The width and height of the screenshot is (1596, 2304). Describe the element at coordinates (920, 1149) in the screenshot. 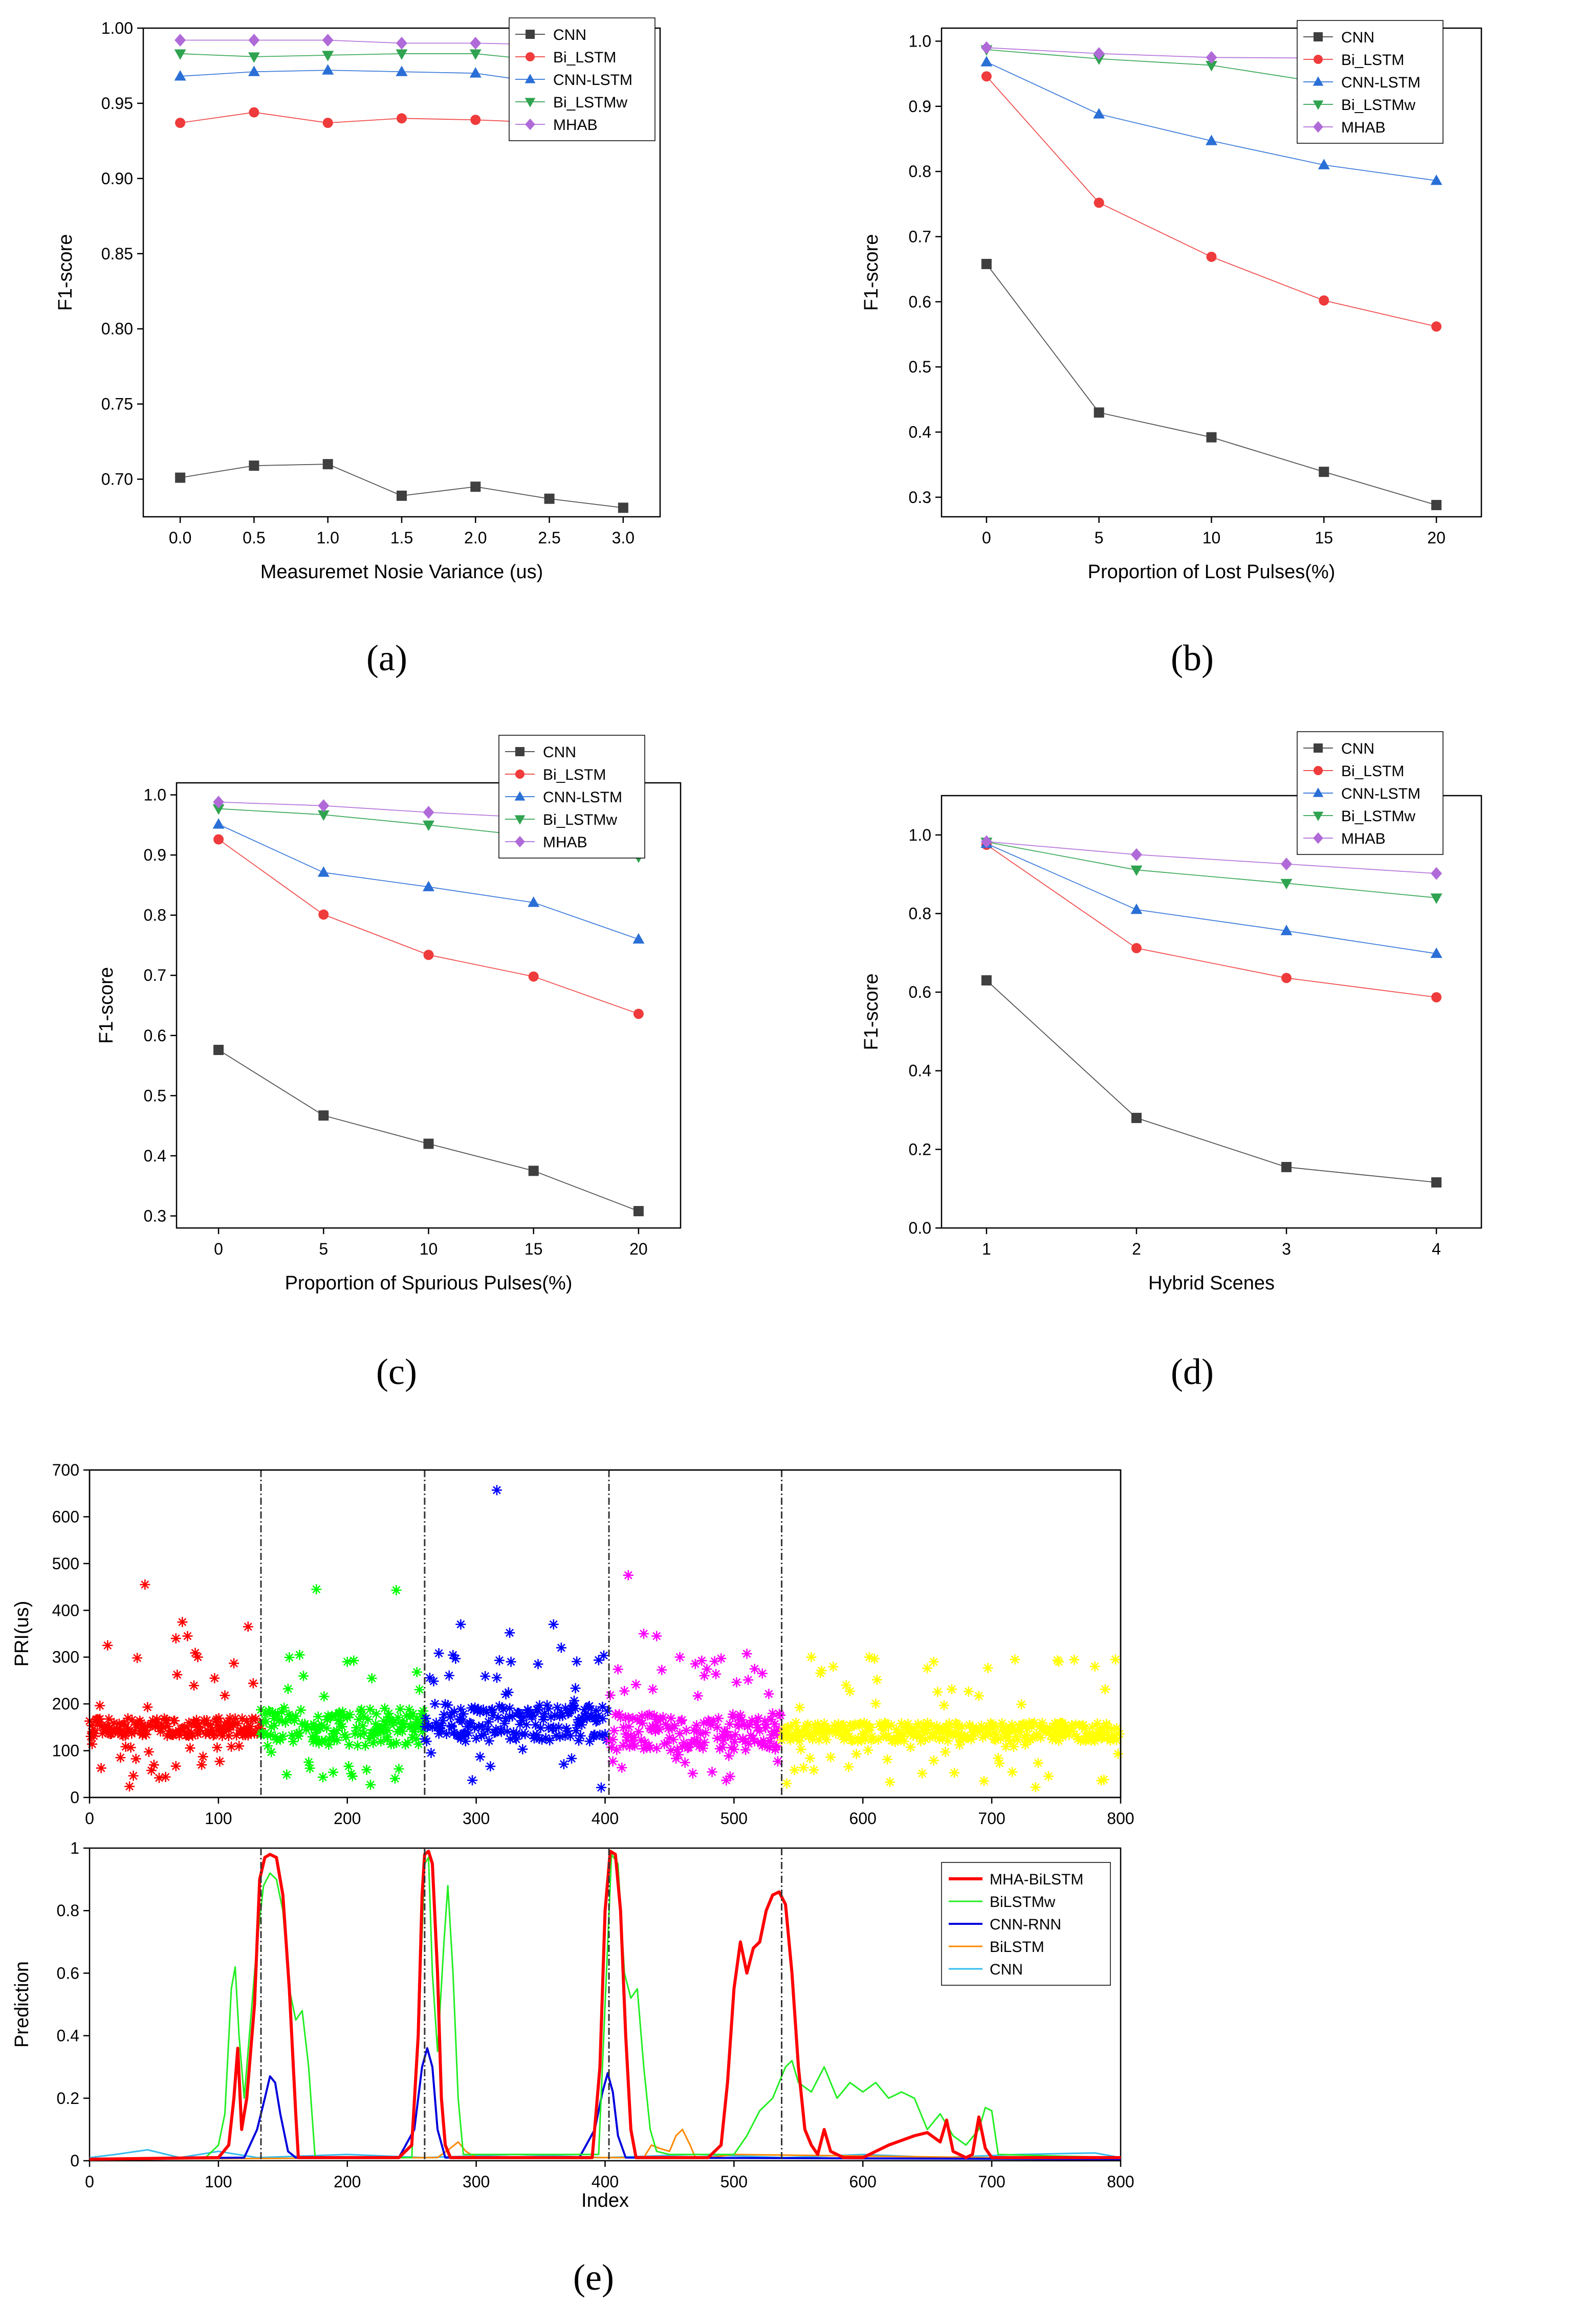

I see `y-tick-label: 0.2` at that location.